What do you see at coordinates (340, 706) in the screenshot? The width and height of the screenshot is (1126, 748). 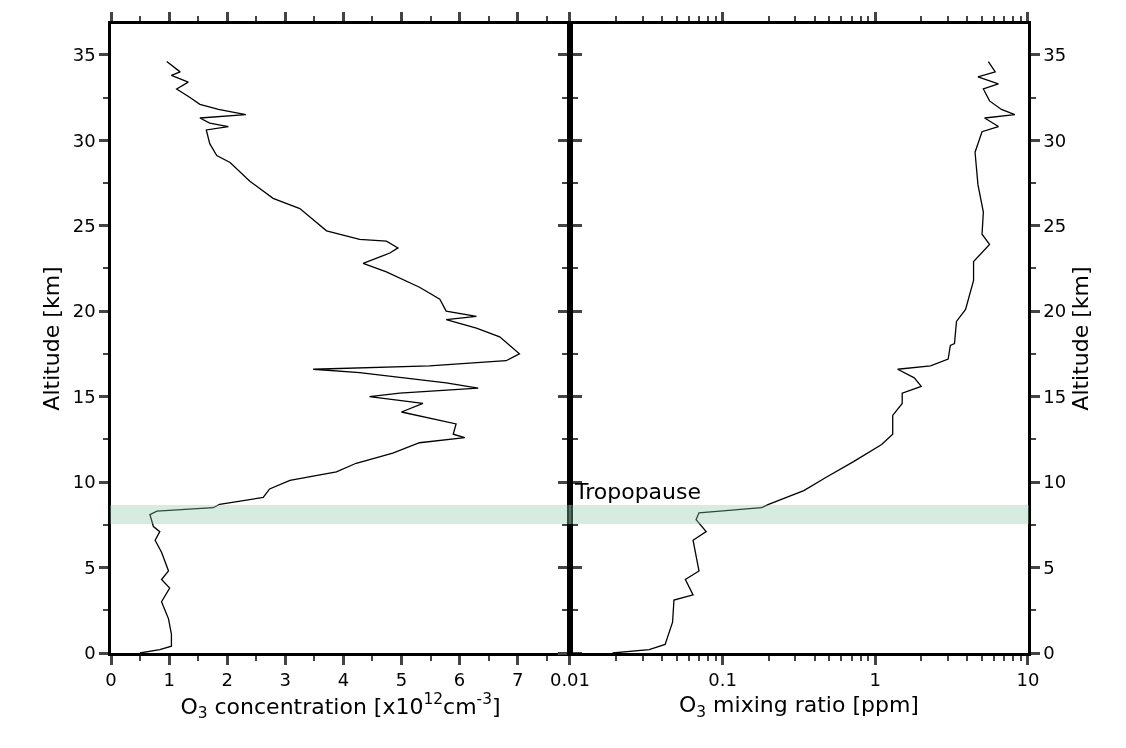 I see `x-axis-title: O$_{3}$ concentration [x10$^{12}$cm$^{-3}$]` at bounding box center [340, 706].